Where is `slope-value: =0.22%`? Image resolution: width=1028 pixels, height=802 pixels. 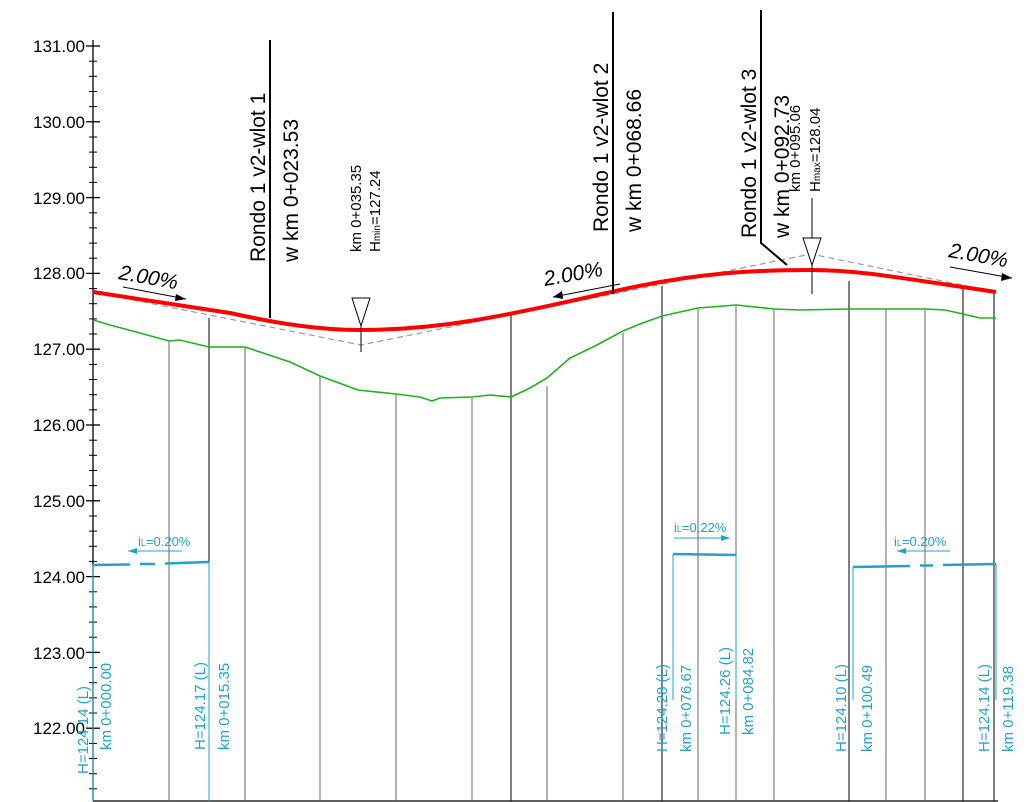
slope-value: =0.22% is located at coordinates (704, 527).